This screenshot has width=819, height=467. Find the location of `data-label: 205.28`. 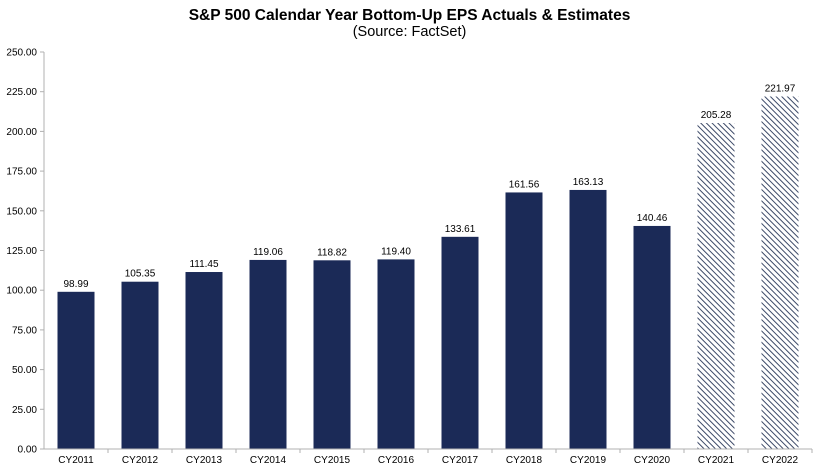

data-label: 205.28 is located at coordinates (716, 115).